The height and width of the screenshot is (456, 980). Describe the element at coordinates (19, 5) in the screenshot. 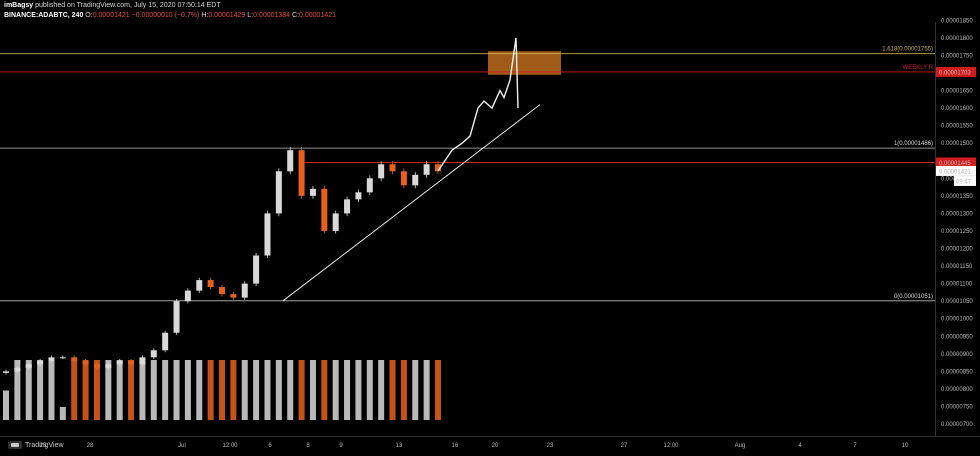

I see `publisher-name: imBagsy` at that location.